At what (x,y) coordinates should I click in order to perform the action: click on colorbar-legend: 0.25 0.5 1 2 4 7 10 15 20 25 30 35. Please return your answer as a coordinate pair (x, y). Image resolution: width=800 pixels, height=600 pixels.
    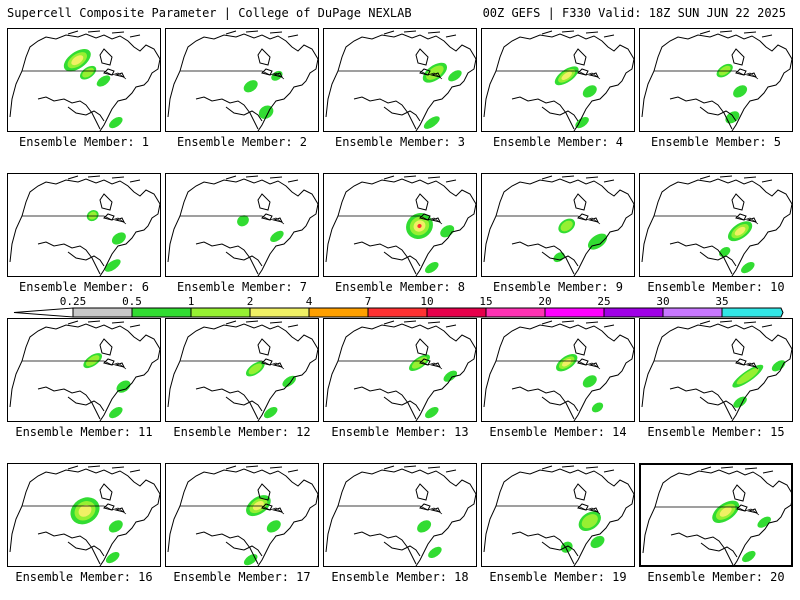
    Looking at the image, I should click on (398, 307).